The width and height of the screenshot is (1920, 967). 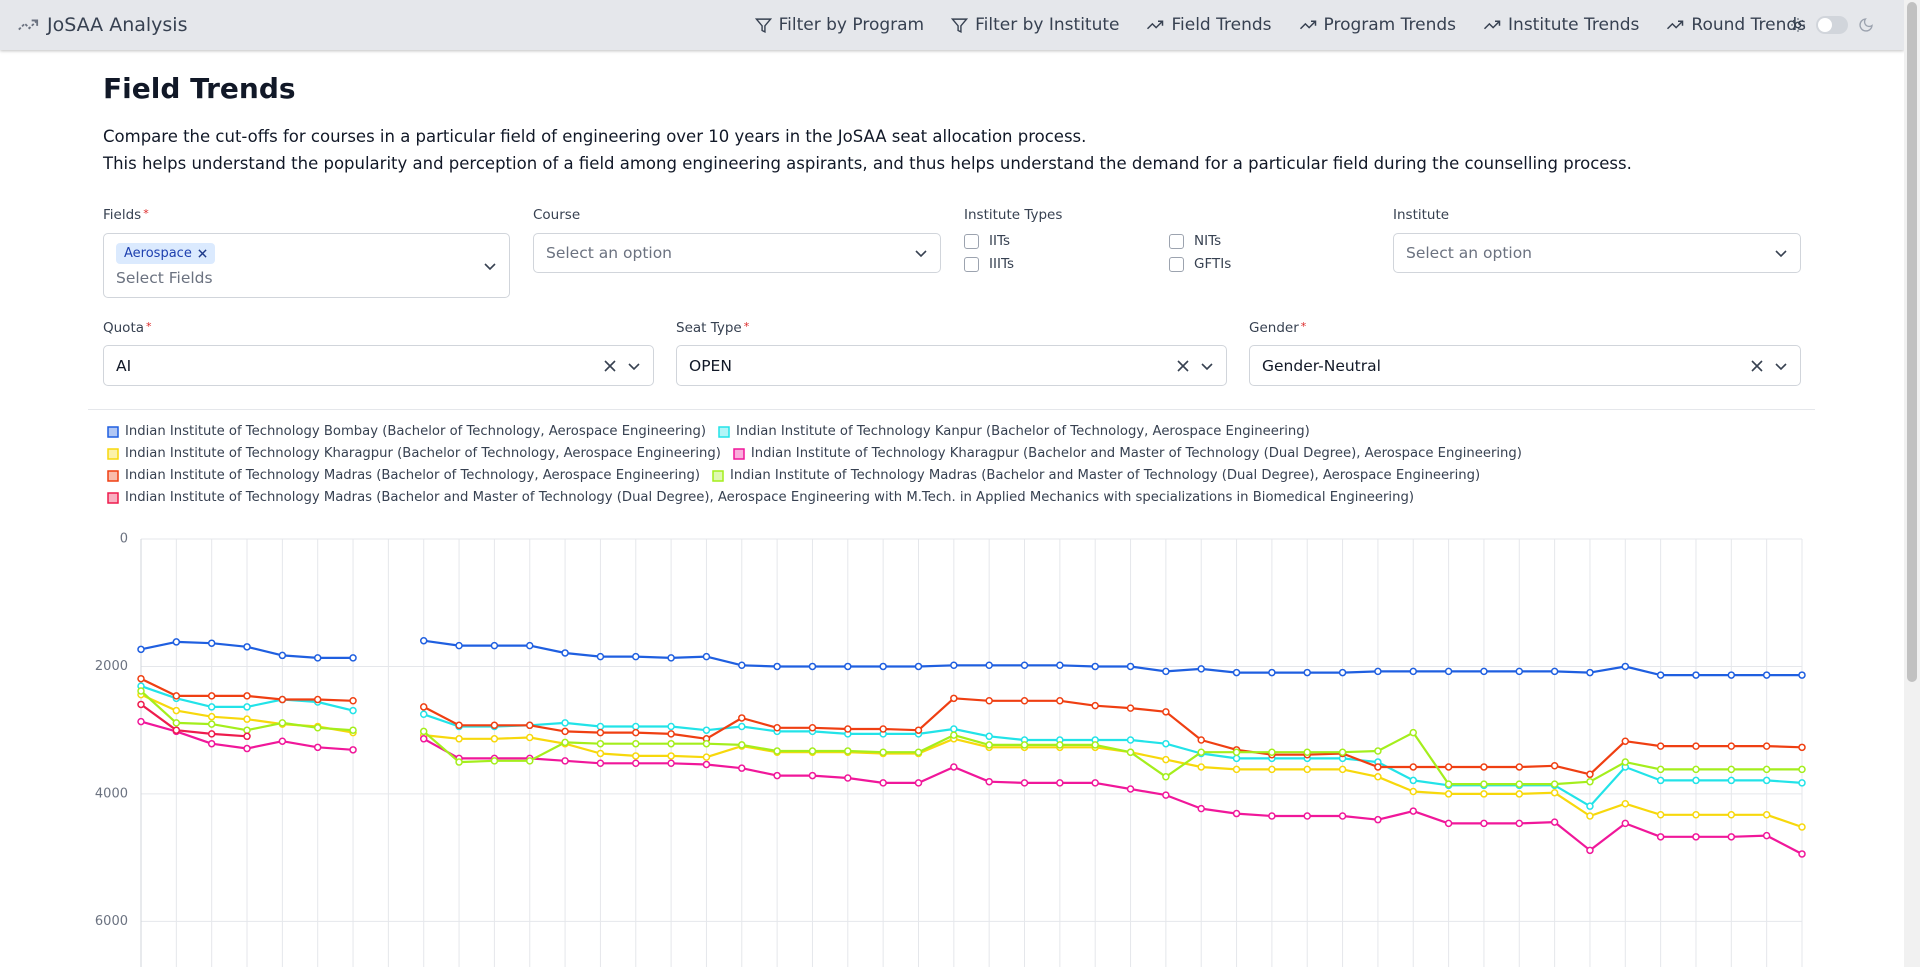 What do you see at coordinates (709, 328) in the screenshot?
I see `label-text: Seat Type` at bounding box center [709, 328].